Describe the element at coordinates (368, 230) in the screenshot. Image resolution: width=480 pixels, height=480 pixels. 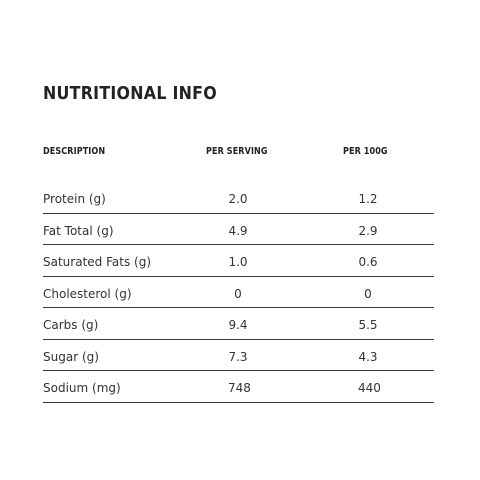
I see `row-per-100g: 2.9` at that location.